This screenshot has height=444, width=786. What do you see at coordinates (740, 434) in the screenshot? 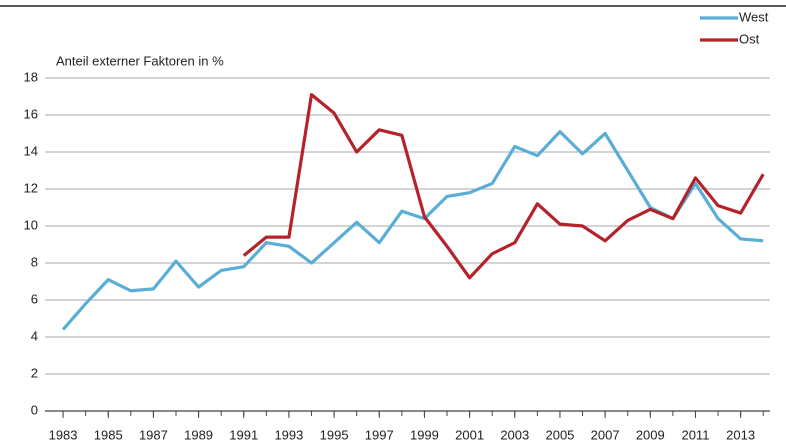
I see `x-tick-label: 2013` at bounding box center [740, 434].